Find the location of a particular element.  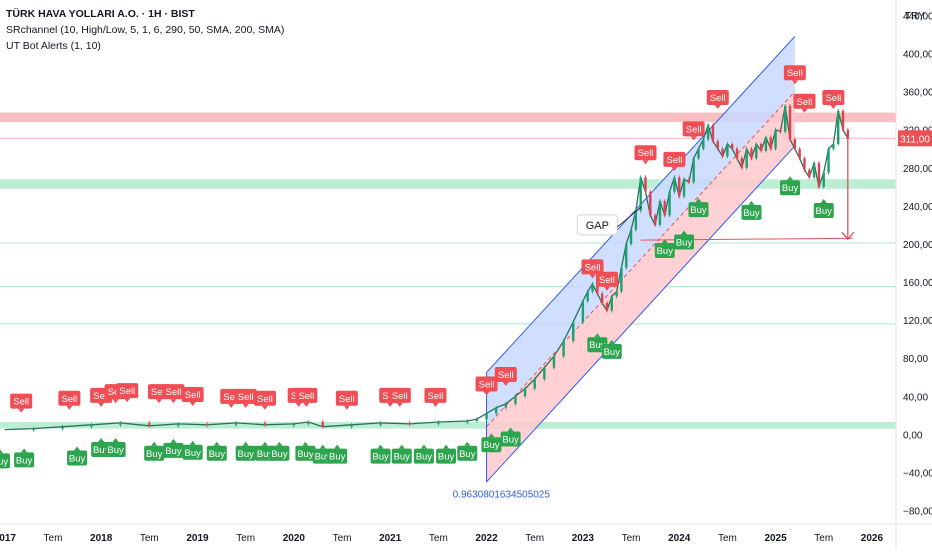

sell-signal-label-20: Sell is located at coordinates (607, 280).